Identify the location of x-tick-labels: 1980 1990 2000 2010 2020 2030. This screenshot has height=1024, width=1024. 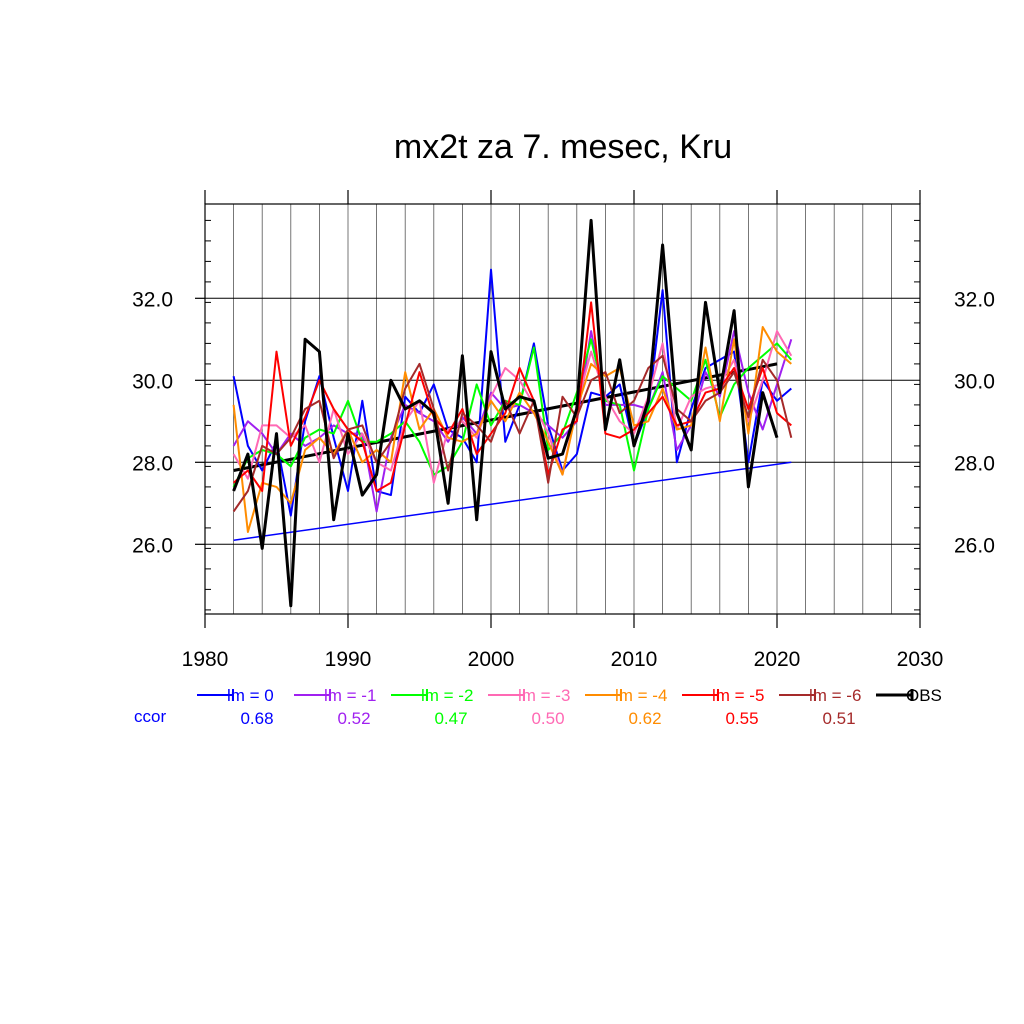
(563, 659).